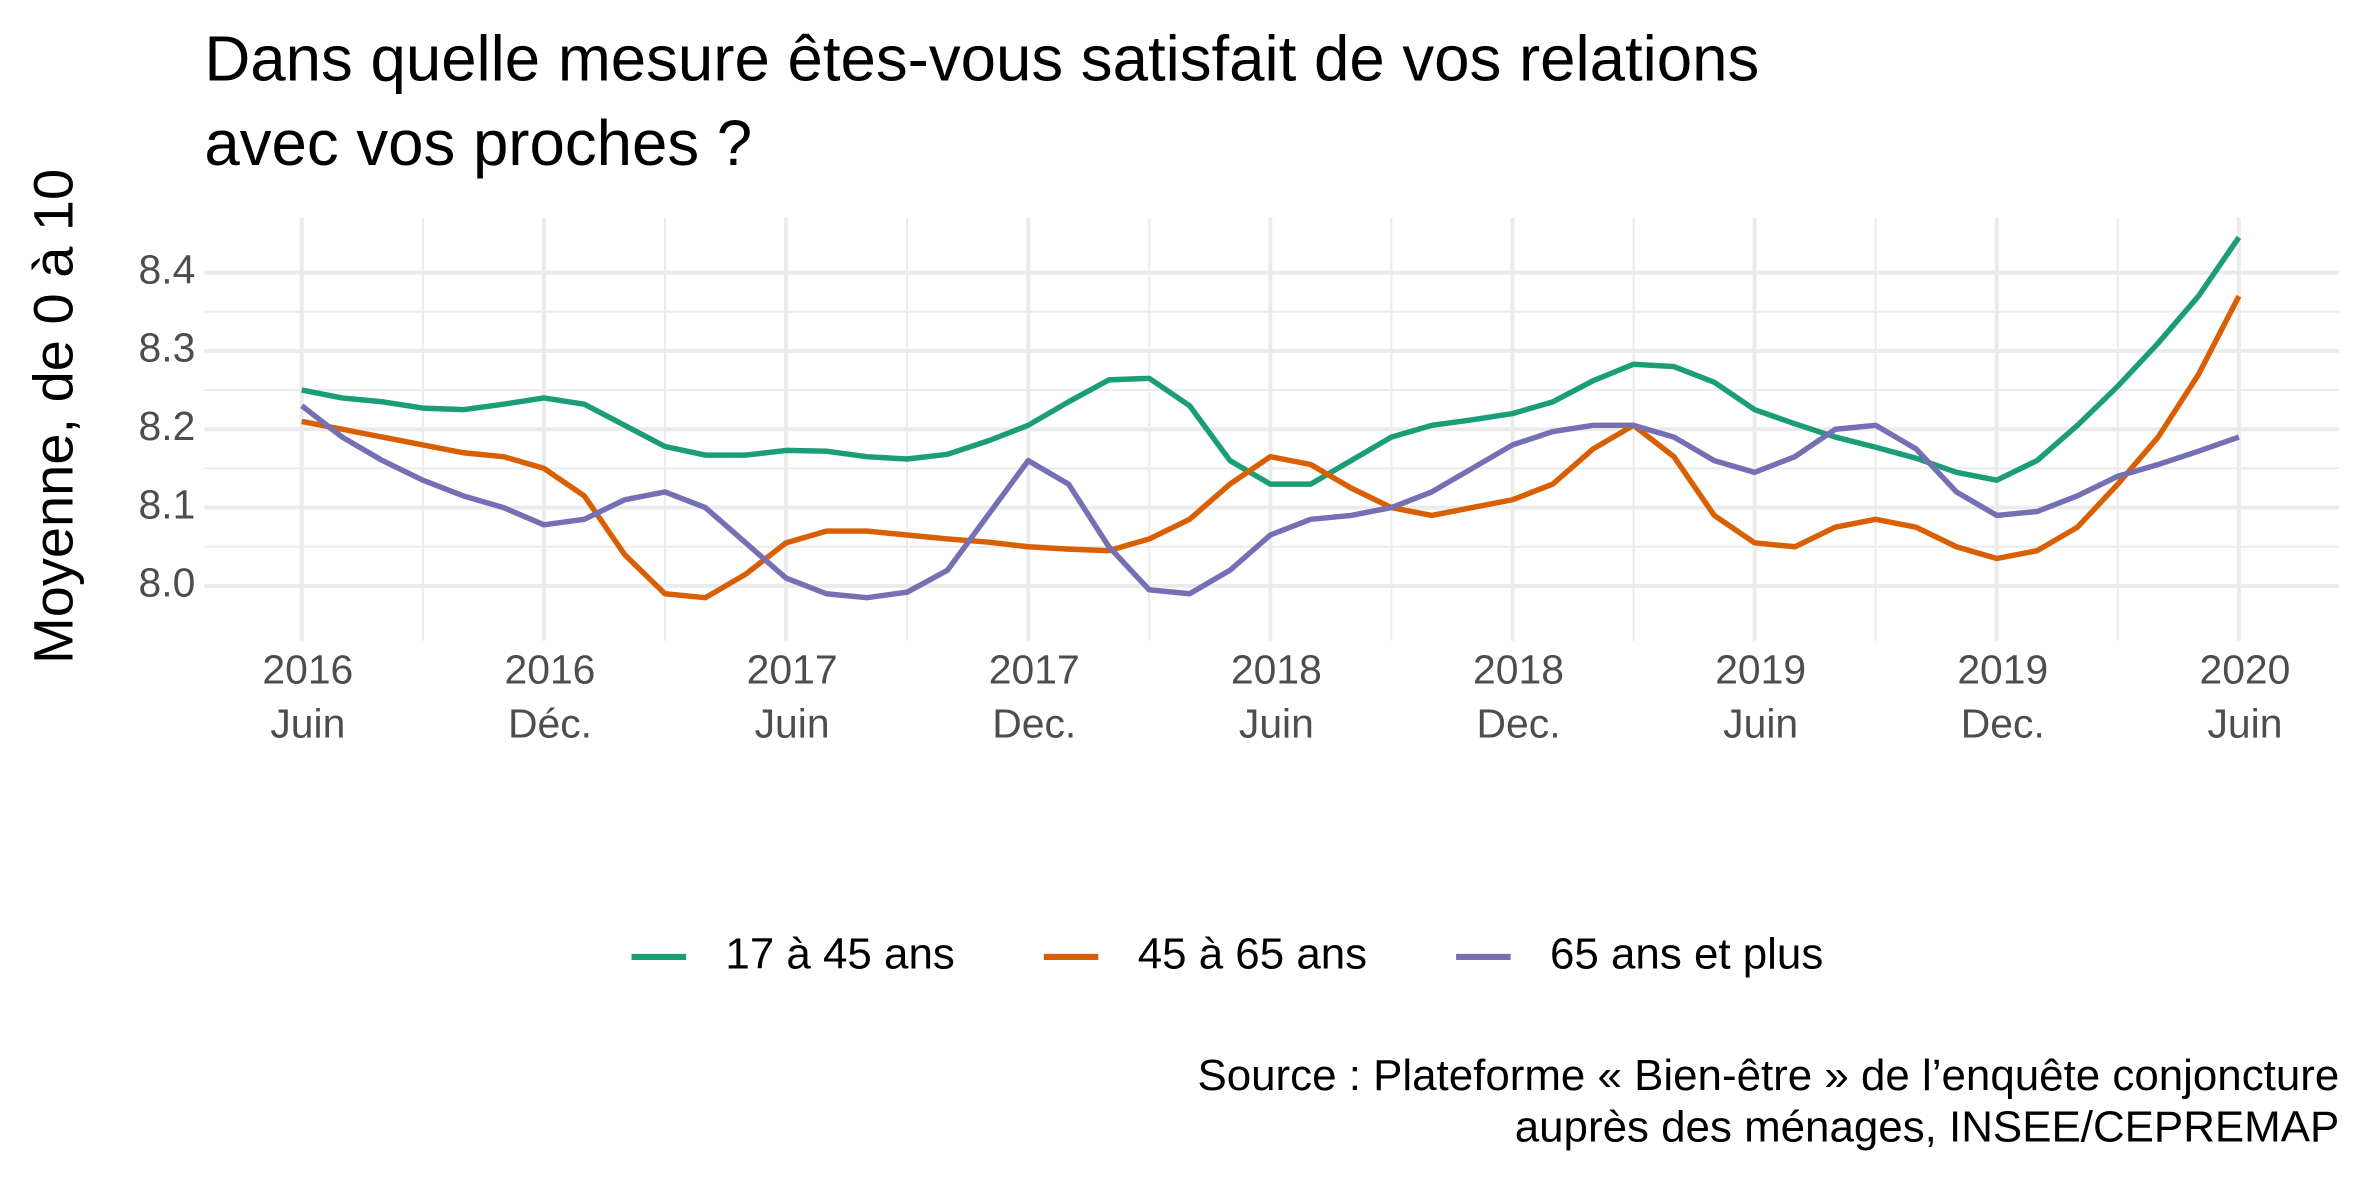  What do you see at coordinates (1686, 954) in the screenshot?
I see `legend-label: 65 ans et plus` at bounding box center [1686, 954].